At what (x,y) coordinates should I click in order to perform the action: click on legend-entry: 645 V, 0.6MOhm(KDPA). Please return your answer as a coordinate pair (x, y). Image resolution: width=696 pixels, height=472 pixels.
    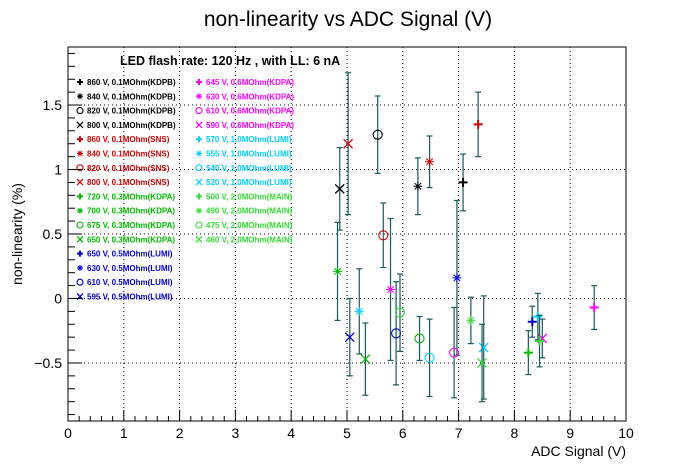
    Looking at the image, I should click on (250, 82).